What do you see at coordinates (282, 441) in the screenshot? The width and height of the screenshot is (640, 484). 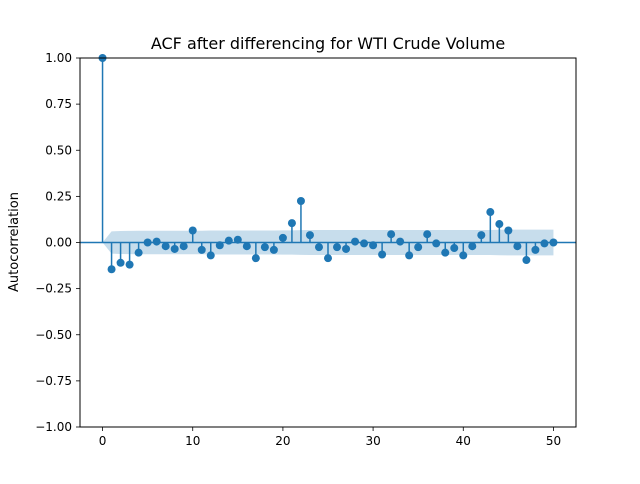 I see `x-tick-label: 20` at bounding box center [282, 441].